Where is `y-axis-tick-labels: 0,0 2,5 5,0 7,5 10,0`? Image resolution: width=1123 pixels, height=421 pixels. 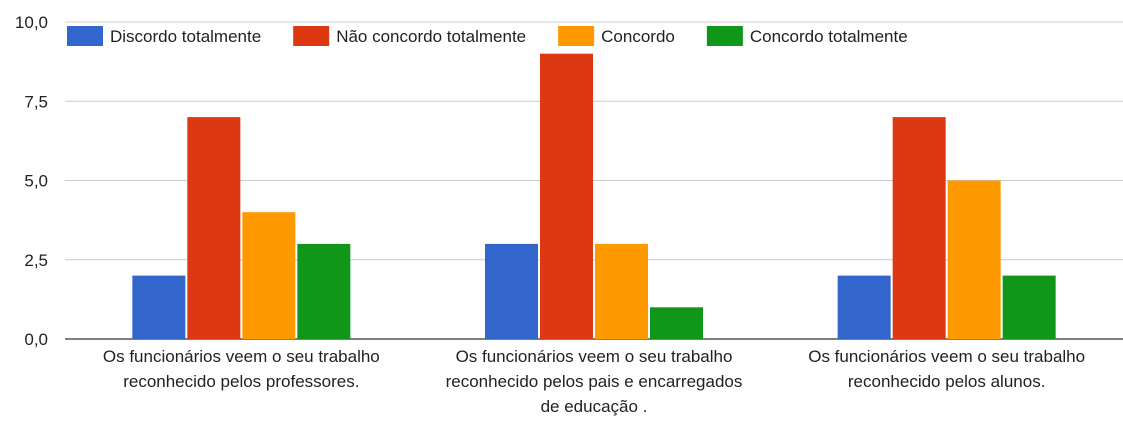 y-axis-tick-labels: 0,0 2,5 5,0 7,5 10,0 is located at coordinates (31, 181).